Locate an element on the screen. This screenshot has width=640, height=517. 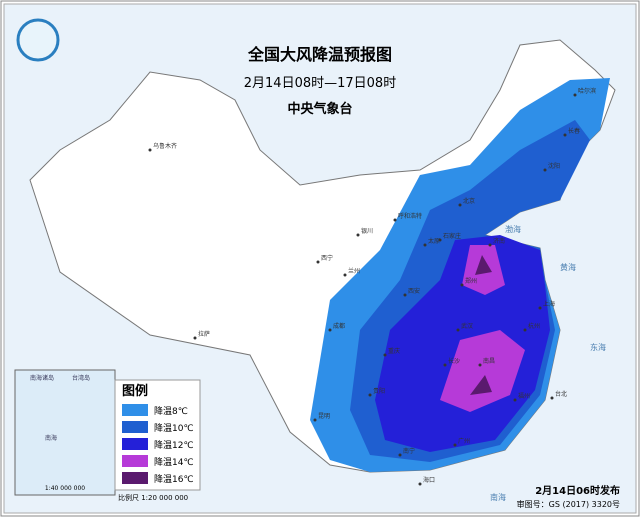
city-label: 哈尔滨 is located at coordinates (587, 91).